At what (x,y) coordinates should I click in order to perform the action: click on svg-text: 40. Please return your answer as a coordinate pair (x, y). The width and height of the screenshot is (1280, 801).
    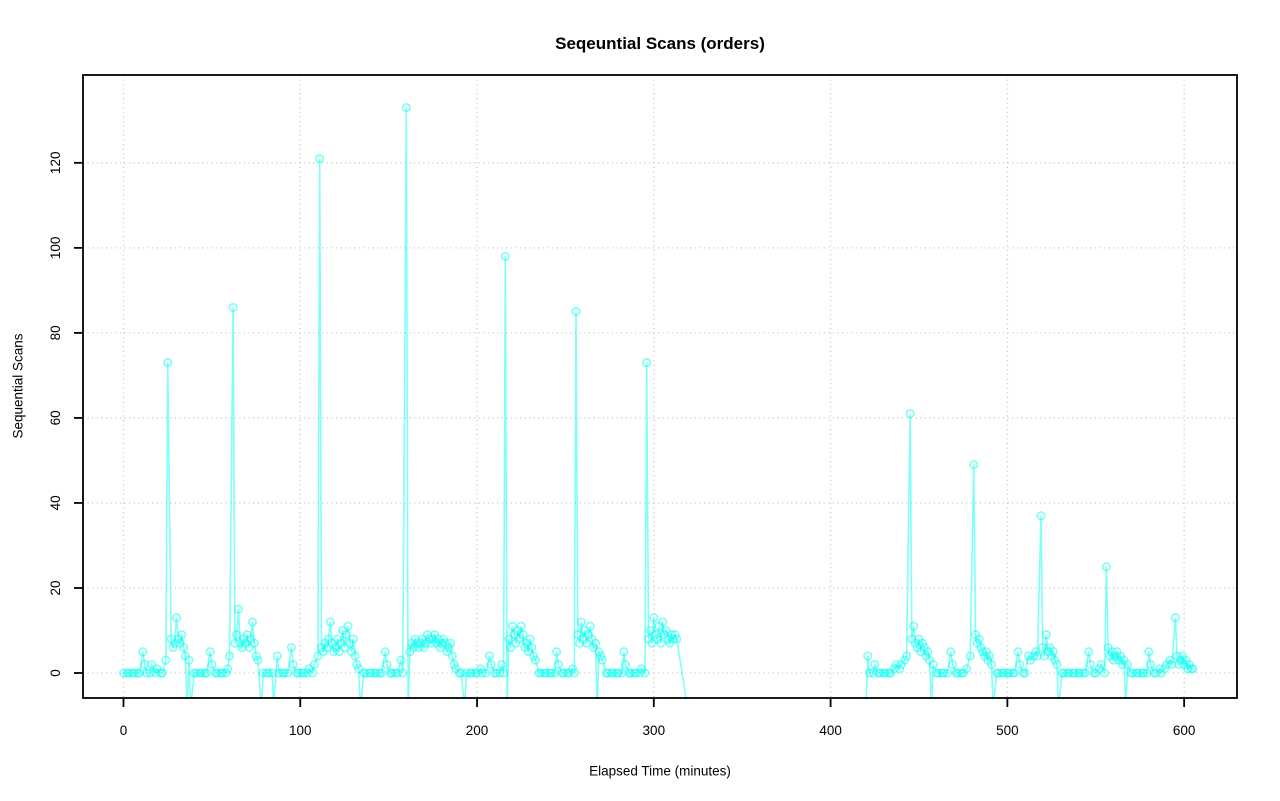
    Looking at the image, I should click on (55, 502).